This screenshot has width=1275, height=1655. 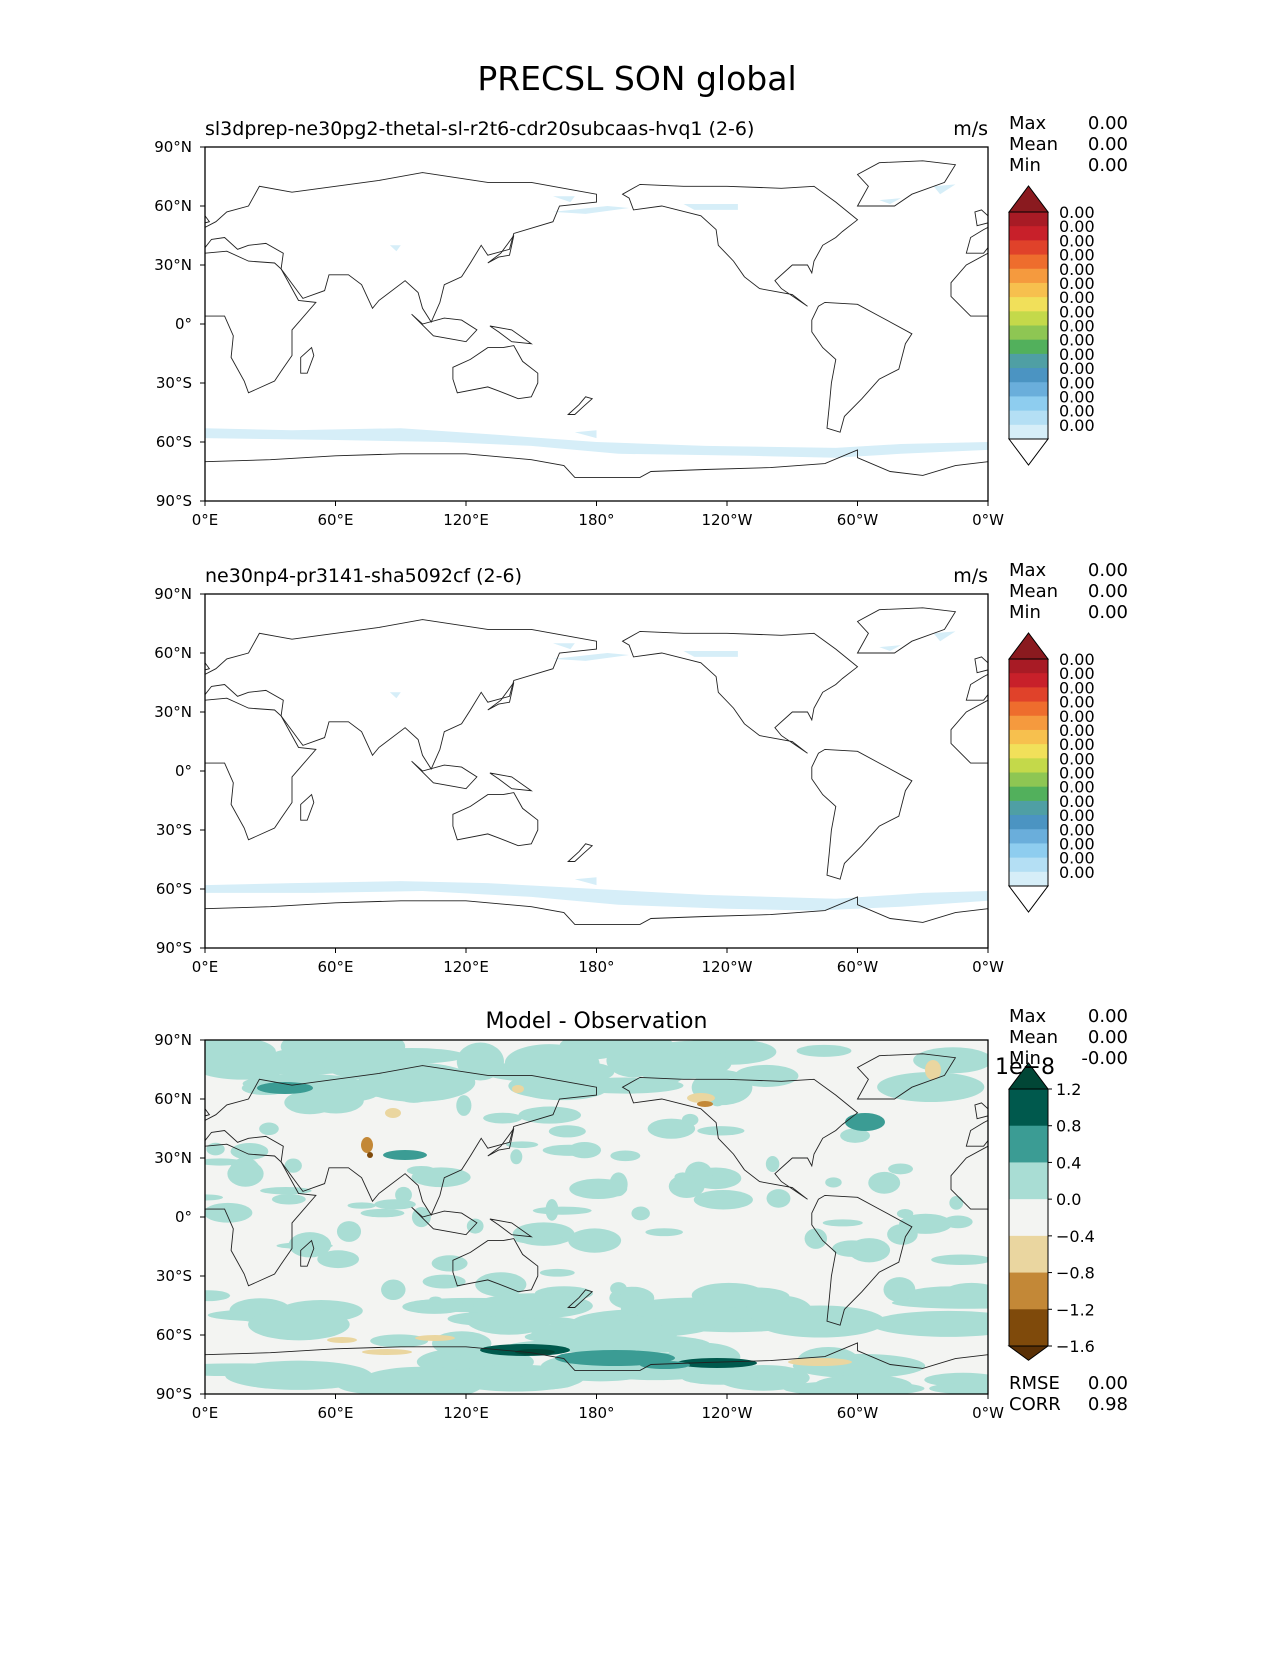 I want to click on y-tick-label: 60°N, so click(x=173, y=206).